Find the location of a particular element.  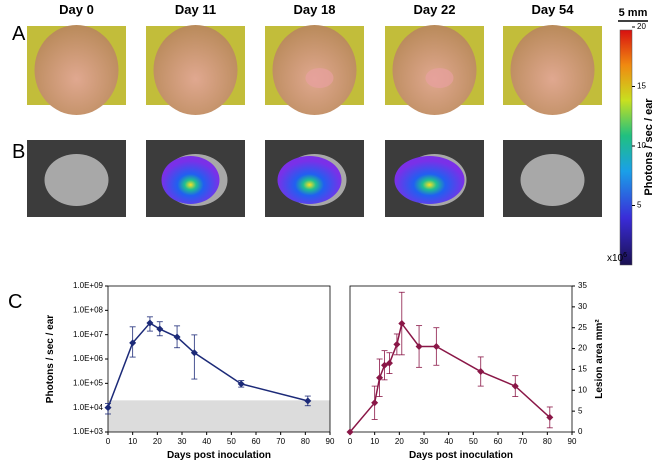

error-bar is located at coordinates (194, 357).